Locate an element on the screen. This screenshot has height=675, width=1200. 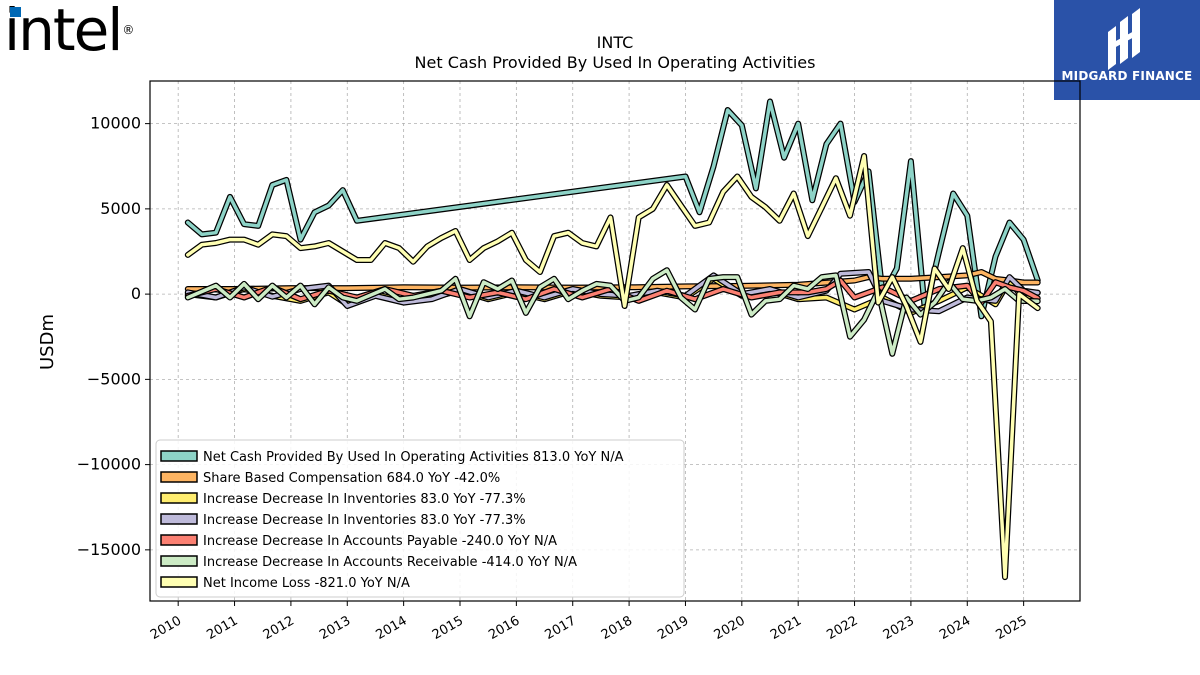
y-axis-label: USDm is located at coordinates (47, 342).